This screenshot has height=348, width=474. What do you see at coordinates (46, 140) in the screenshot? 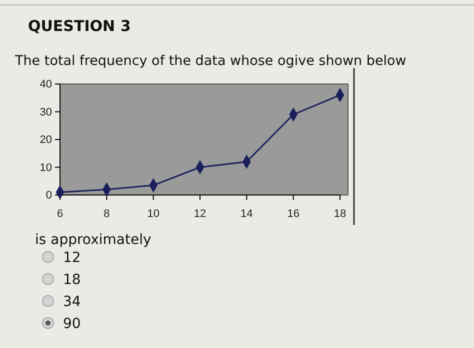
I see `y-tick-label: 20` at bounding box center [46, 140].